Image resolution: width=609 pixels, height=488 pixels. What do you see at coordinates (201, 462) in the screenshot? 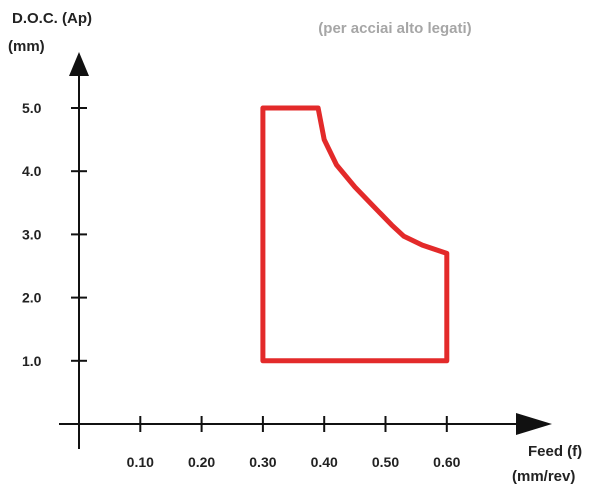
I see `x-tick-label: 0.20` at bounding box center [201, 462].